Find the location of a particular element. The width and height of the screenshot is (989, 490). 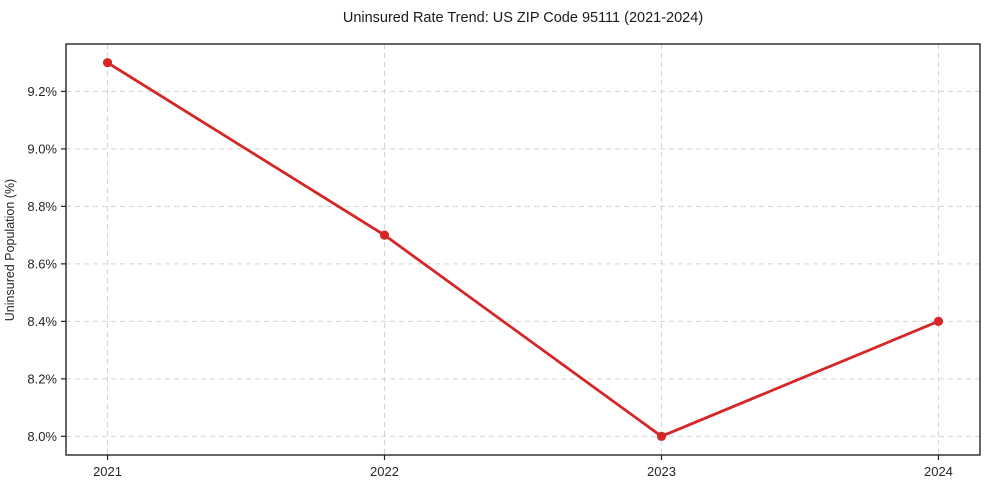

x-tick-label: 2022 is located at coordinates (384, 471).